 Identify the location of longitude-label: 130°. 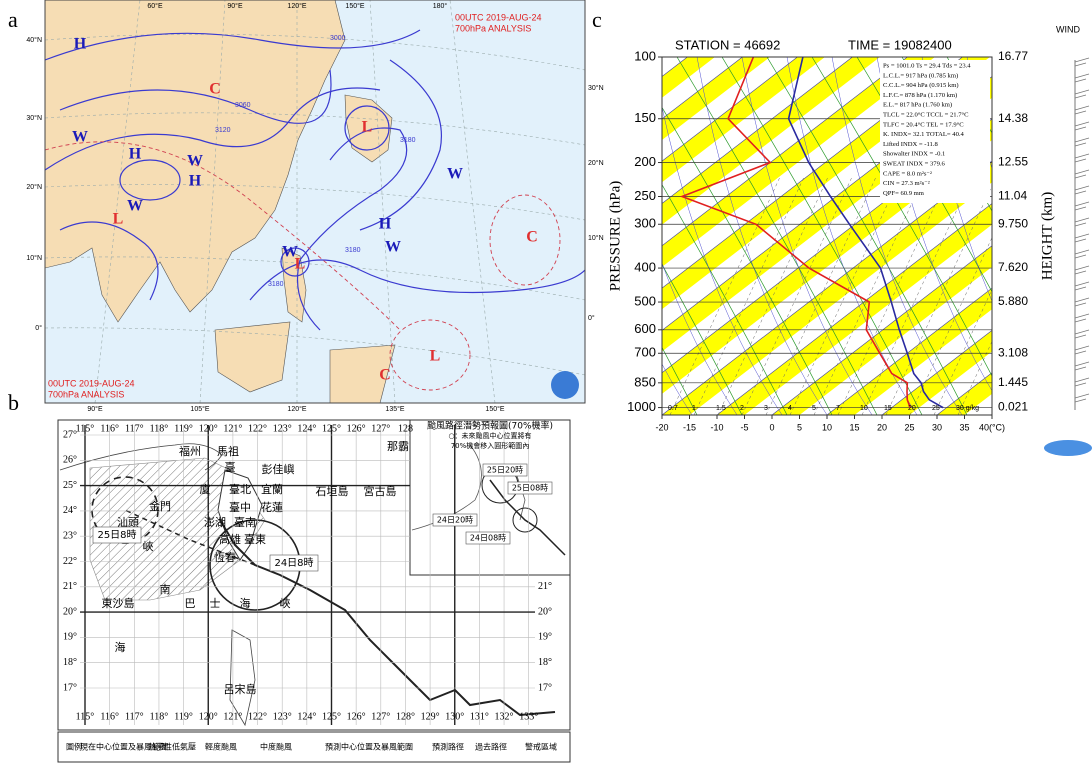
(454, 716).